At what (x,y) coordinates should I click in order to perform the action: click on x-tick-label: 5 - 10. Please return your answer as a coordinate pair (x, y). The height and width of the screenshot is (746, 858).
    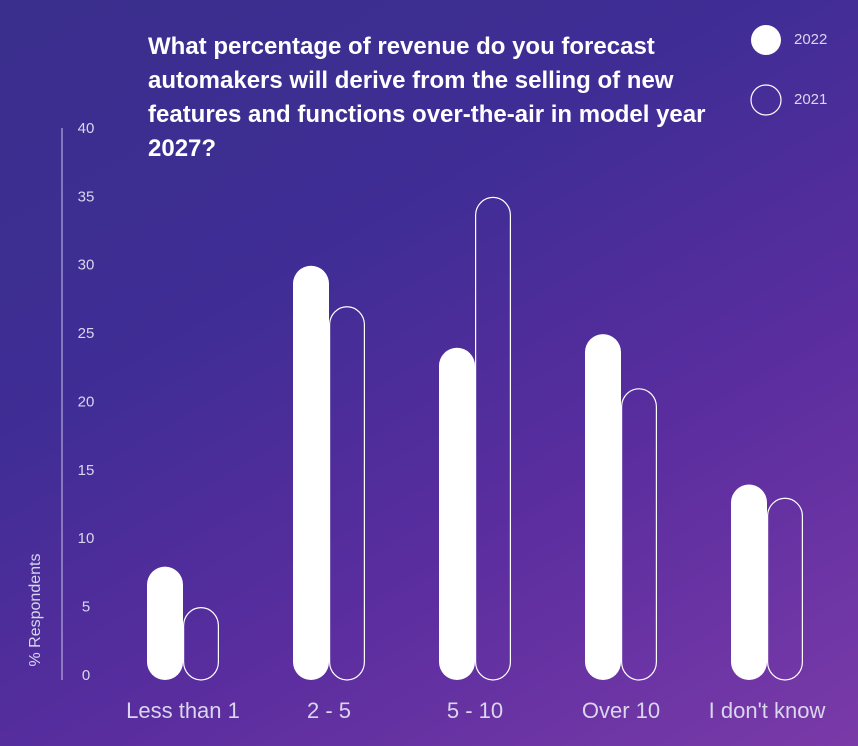
    Looking at the image, I should click on (475, 710).